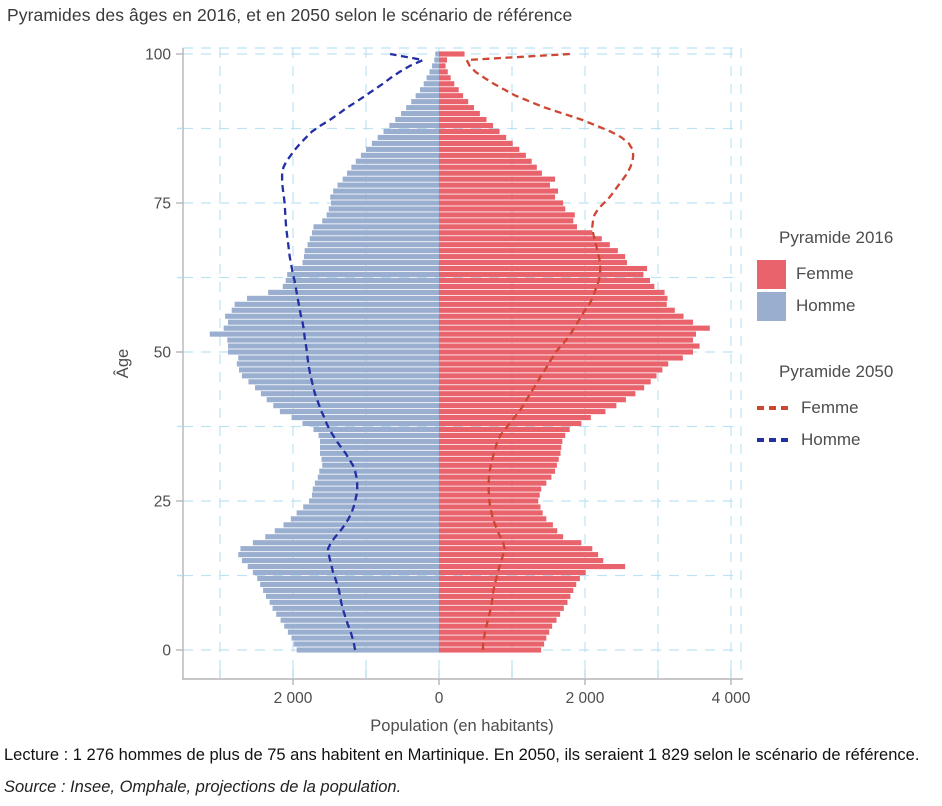  Describe the element at coordinates (439, 698) in the screenshot. I see `x-tick-label: 0` at that location.